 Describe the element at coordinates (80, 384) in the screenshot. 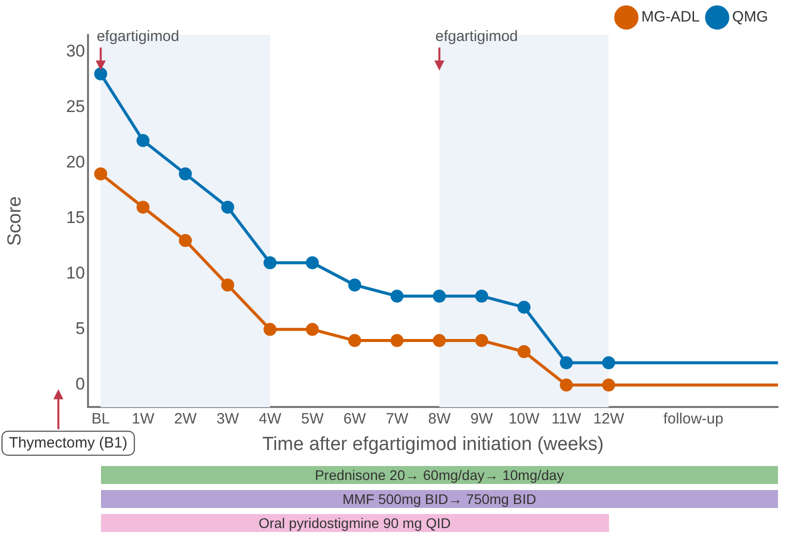

I see `y-tick-label: 0` at that location.